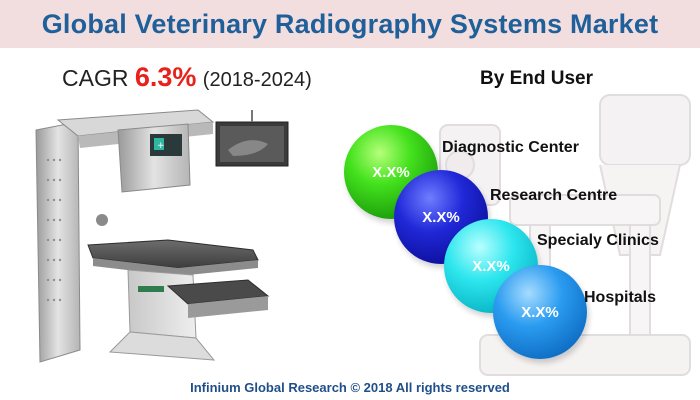  I want to click on segment-ball-hospitals: X.X%, so click(540, 312).